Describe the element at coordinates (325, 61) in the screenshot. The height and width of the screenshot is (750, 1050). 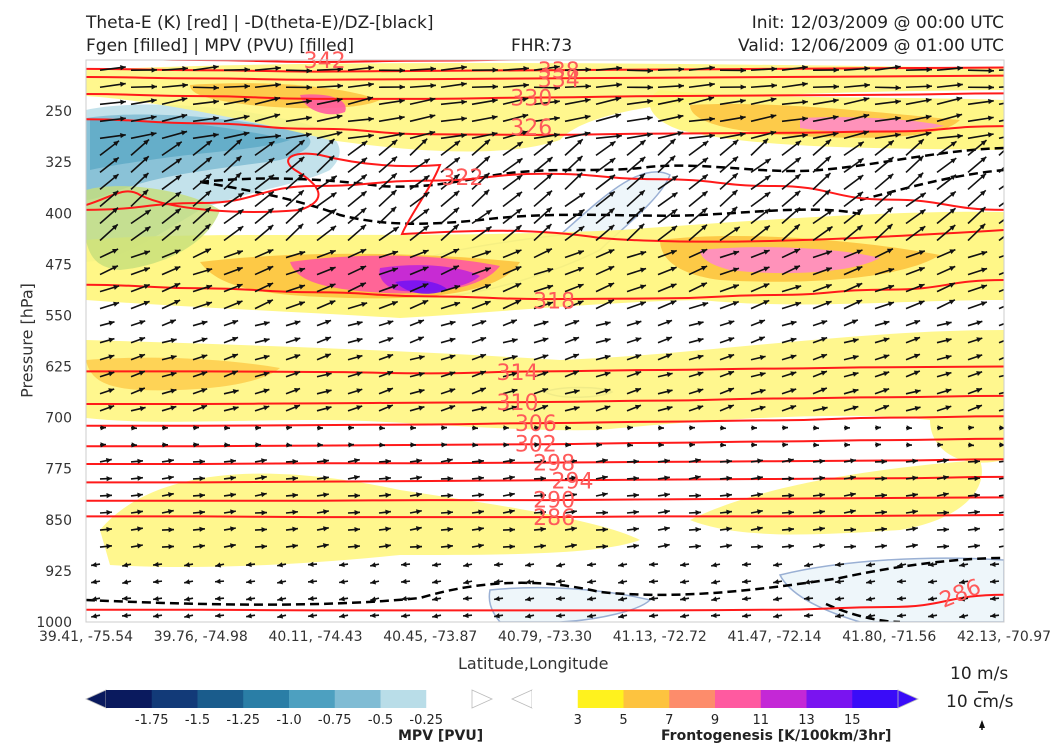
I see `theta-e-label: 342` at that location.